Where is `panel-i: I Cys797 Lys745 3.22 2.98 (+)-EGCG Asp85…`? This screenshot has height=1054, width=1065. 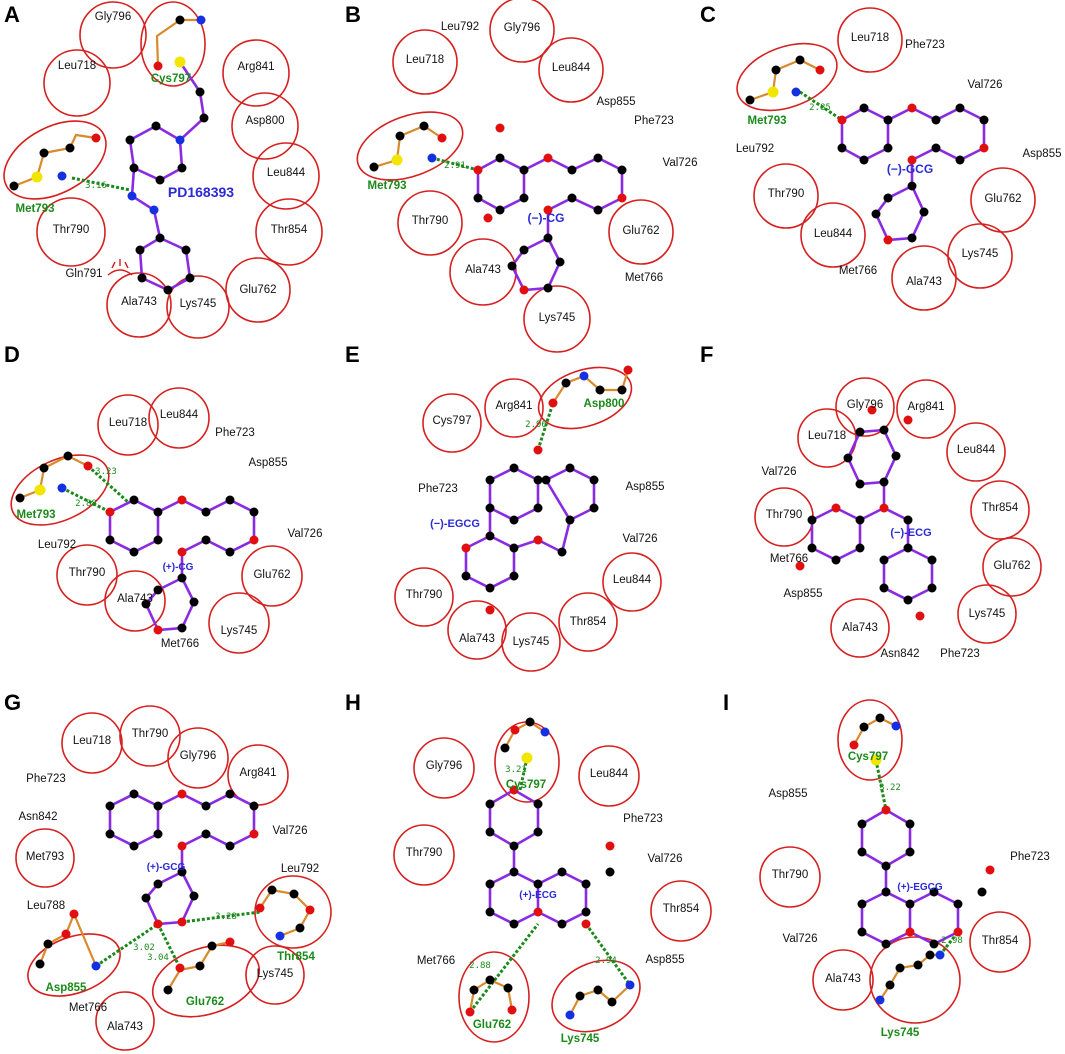 panel-i: I Cys797 Lys745 3.22 2.98 (+)-EGCG Asp85… is located at coordinates (886, 864).